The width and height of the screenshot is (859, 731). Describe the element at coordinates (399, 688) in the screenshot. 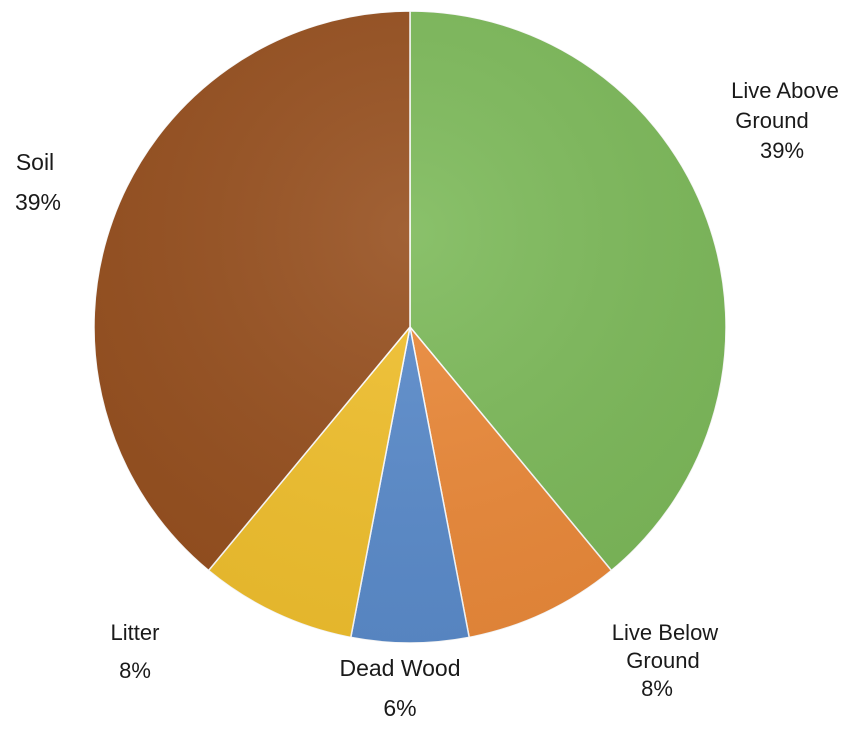

I see `slice-label-dead-wood: Dead Wood 6%` at that location.